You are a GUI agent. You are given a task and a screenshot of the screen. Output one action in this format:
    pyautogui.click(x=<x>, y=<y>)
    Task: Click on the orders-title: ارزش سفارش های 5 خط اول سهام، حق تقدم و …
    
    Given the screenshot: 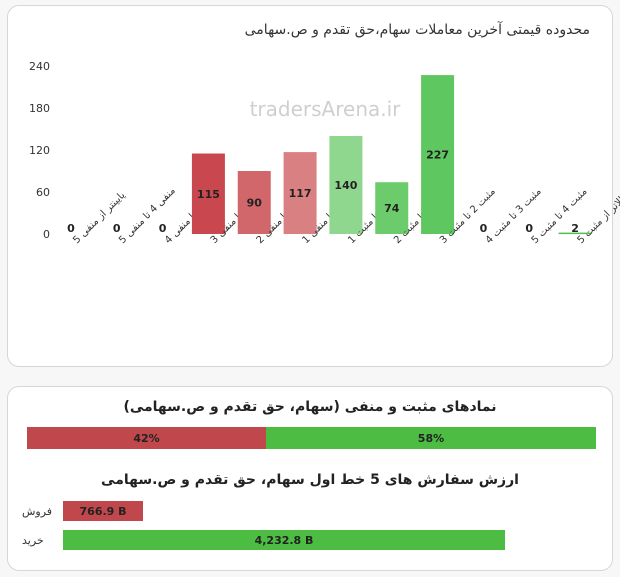 What is the action you would take?
    pyautogui.click(x=310, y=480)
    